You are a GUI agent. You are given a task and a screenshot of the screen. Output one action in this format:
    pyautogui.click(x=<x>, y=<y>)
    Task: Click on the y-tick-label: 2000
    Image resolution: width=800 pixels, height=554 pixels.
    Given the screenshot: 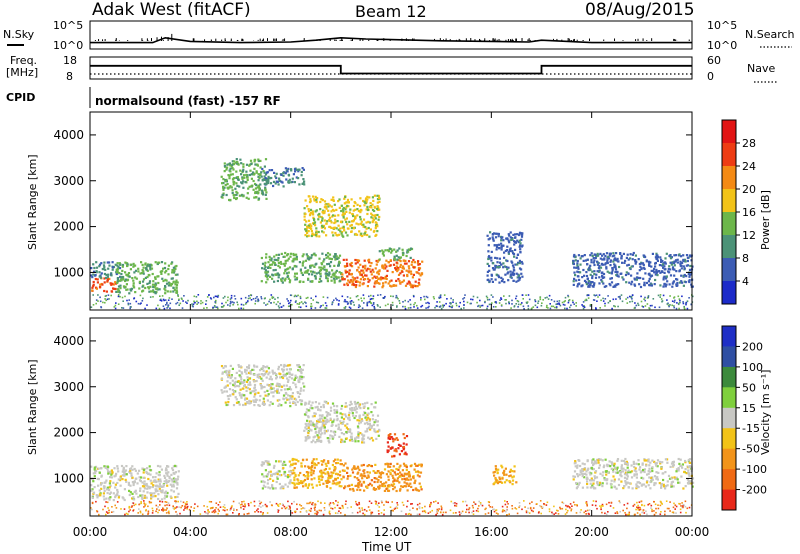 What is the action you would take?
    pyautogui.click(x=68, y=227)
    